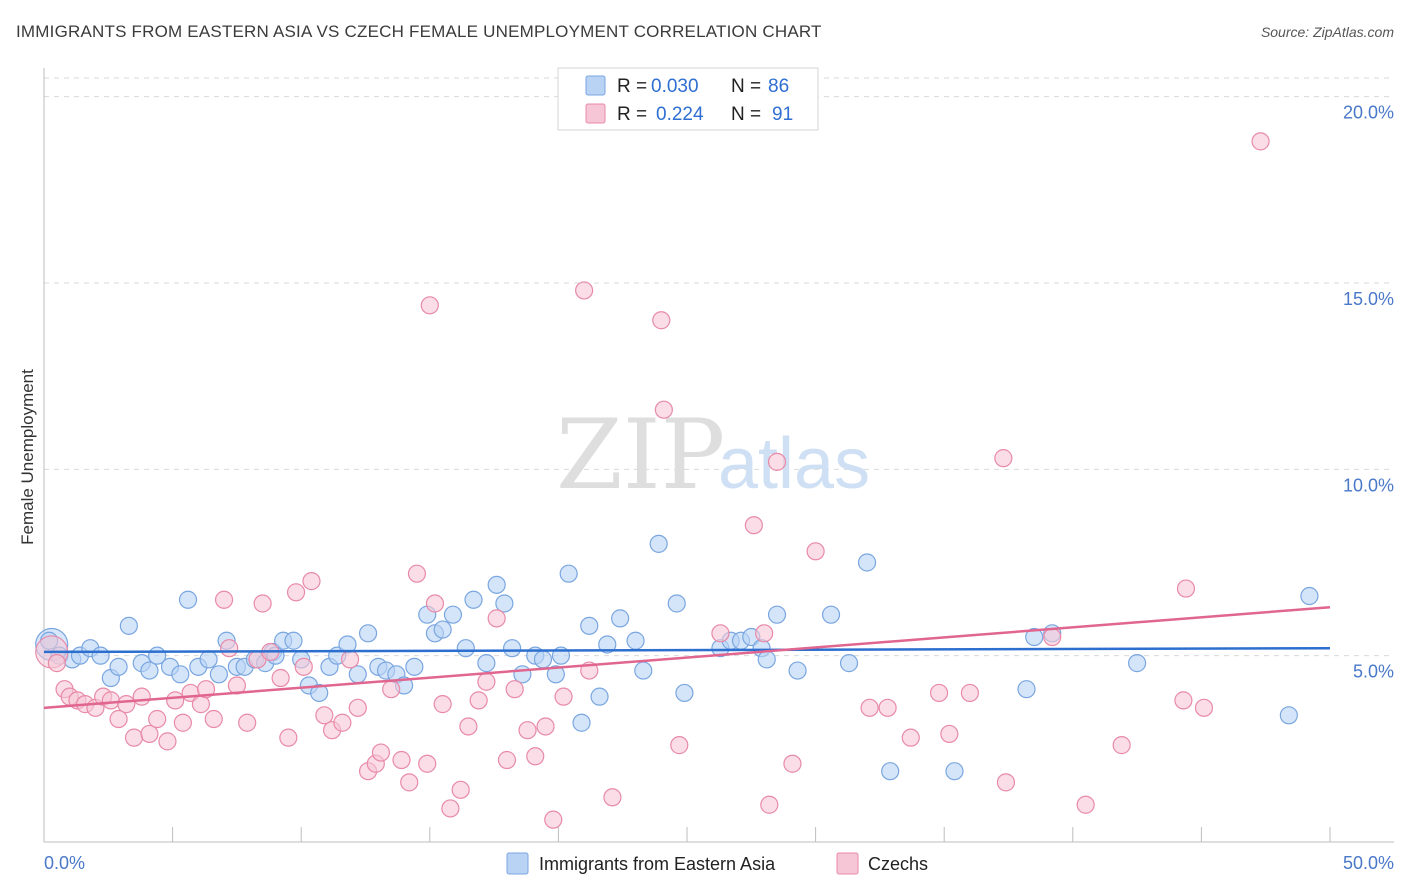 The width and height of the screenshot is (1406, 892). Describe the element at coordinates (595, 85) in the screenshot. I see `legend-swatch-blue` at that location.